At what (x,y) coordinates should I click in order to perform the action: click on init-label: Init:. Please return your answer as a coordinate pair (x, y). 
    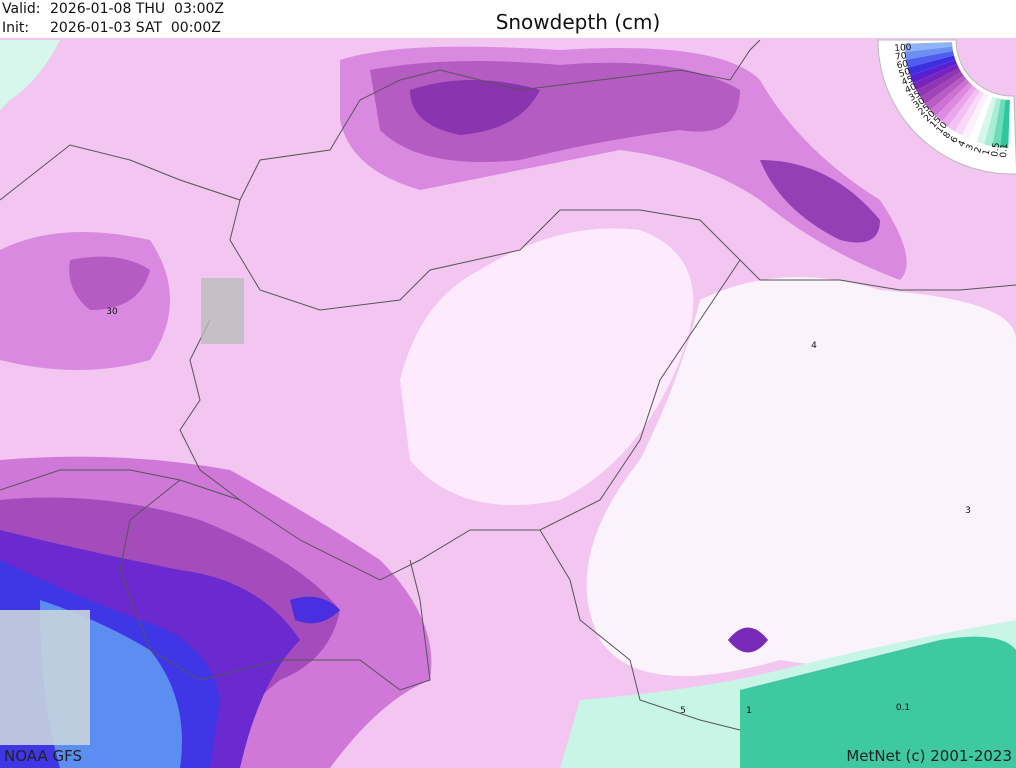
    Looking at the image, I should click on (15, 28).